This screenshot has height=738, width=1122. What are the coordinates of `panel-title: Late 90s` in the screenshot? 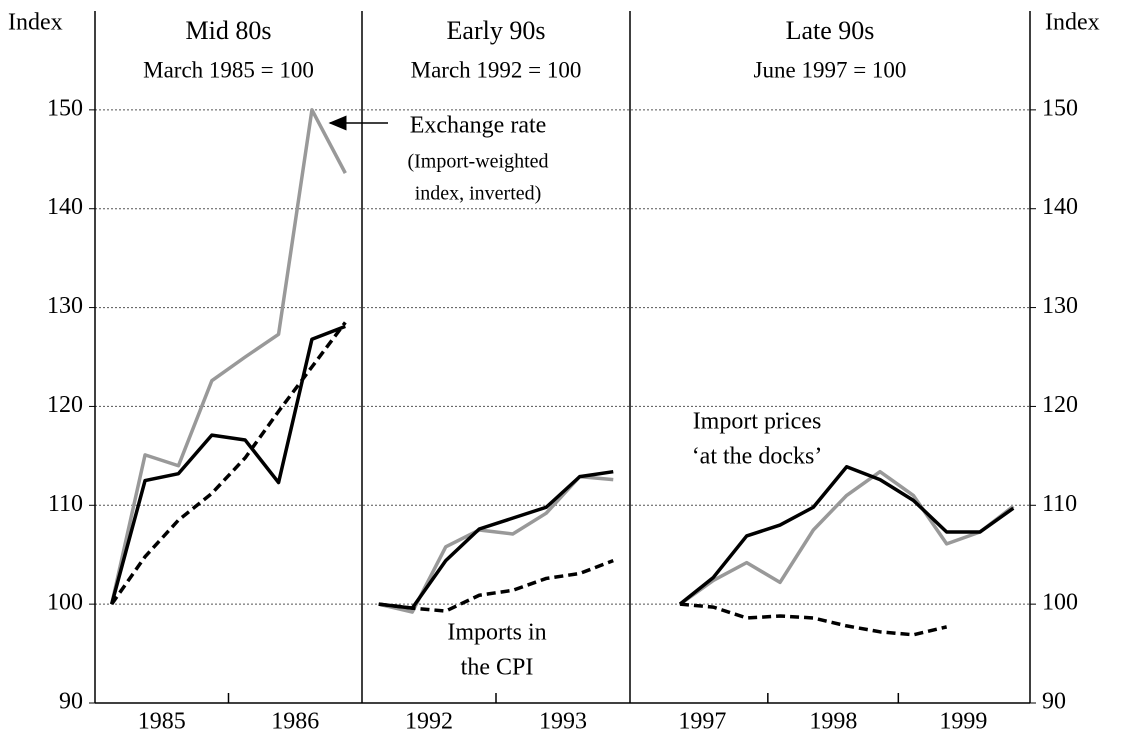 It's located at (830, 30).